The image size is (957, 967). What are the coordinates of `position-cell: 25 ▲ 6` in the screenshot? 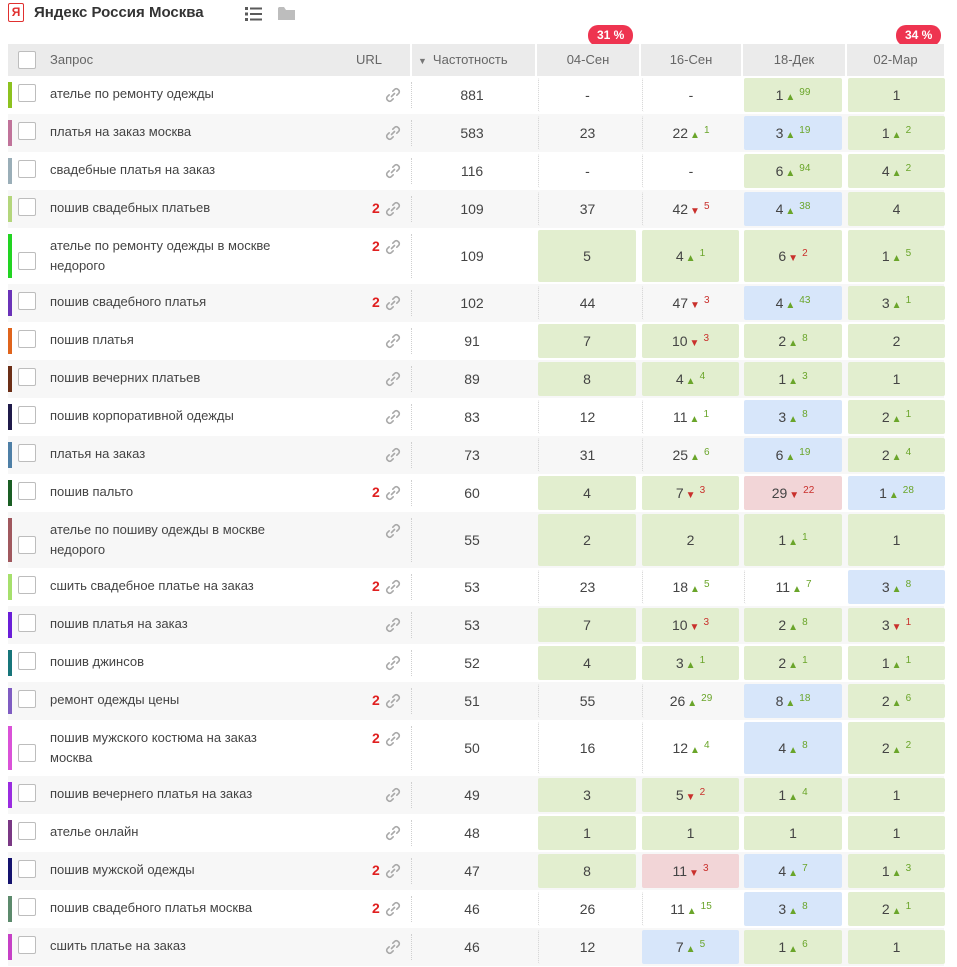 It's located at (690, 455).